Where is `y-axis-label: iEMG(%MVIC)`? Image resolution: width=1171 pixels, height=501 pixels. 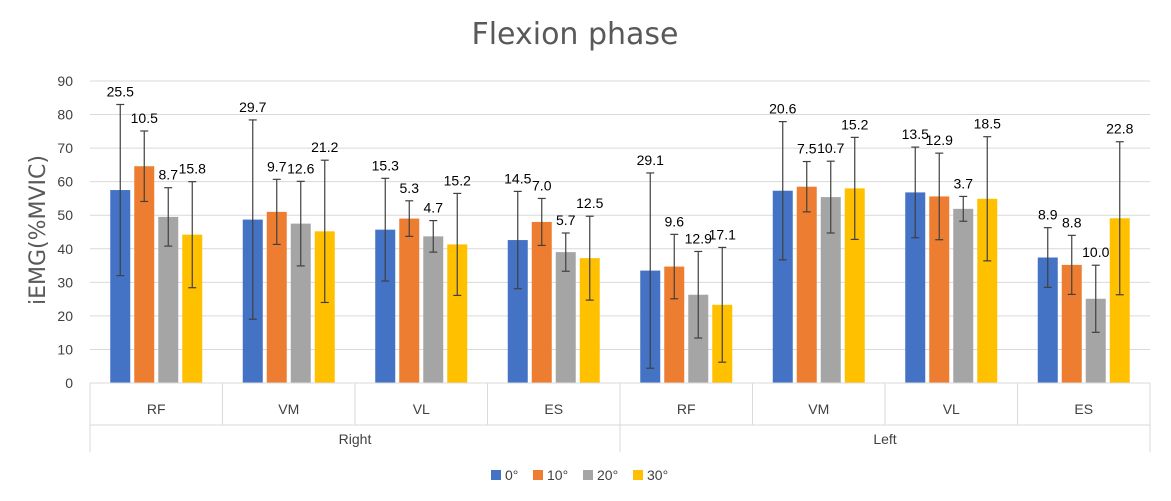 y-axis-label: iEMG(%MVIC) is located at coordinates (38, 230).